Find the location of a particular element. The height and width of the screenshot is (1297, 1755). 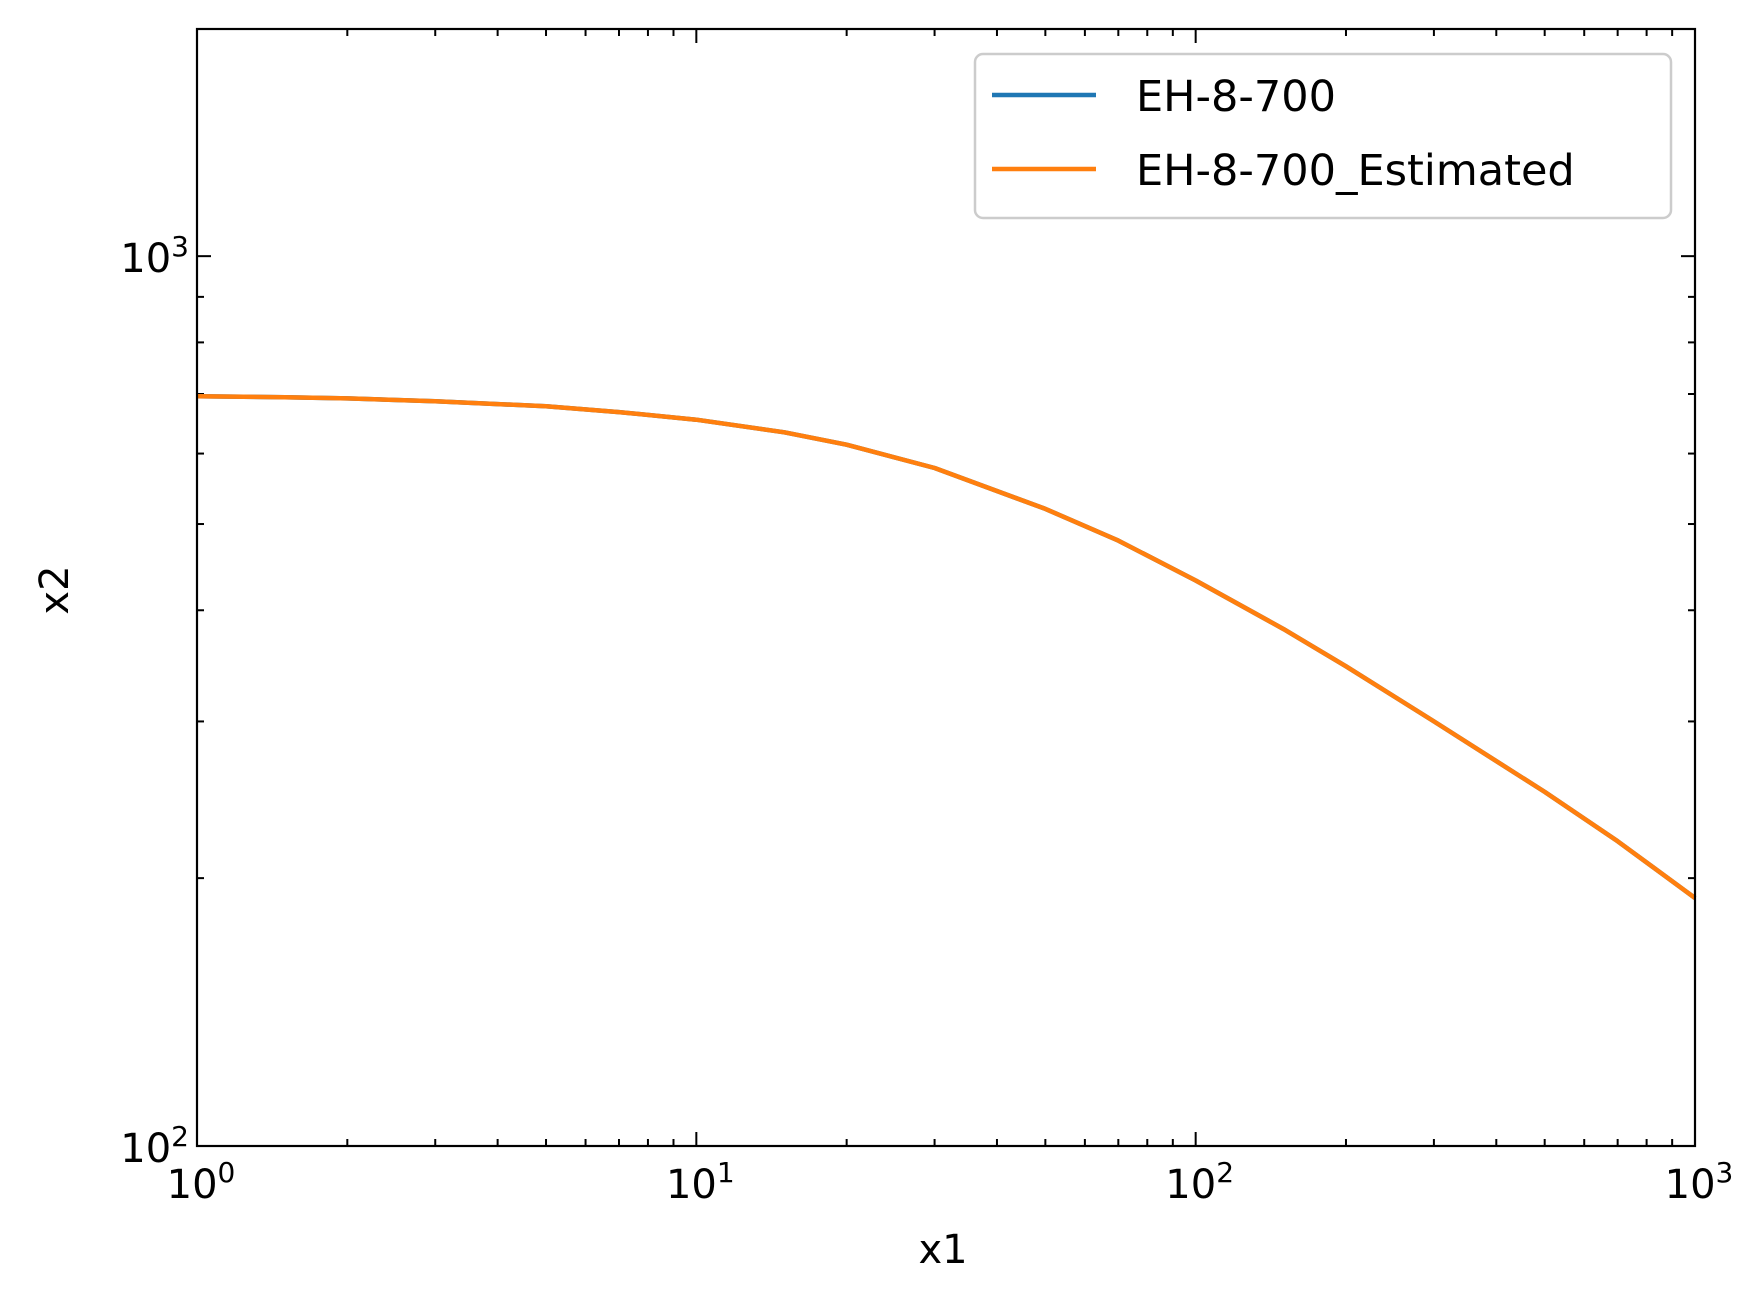

y-tick-label: 103 is located at coordinates (154, 256).